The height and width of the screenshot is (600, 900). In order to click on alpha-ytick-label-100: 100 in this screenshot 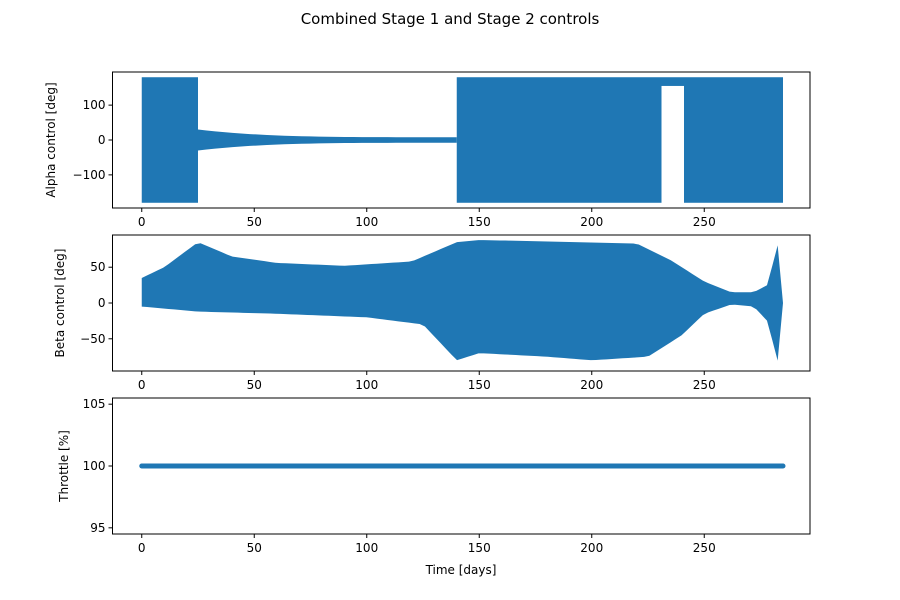, I will do `click(94, 105)`.